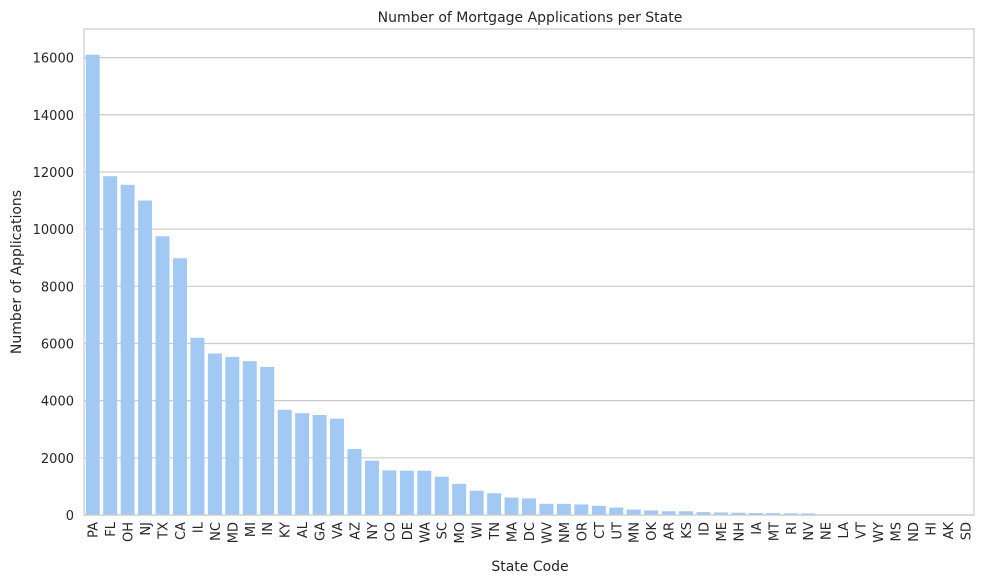 This screenshot has width=984, height=584. What do you see at coordinates (459, 499) in the screenshot?
I see `bar-mo` at bounding box center [459, 499].